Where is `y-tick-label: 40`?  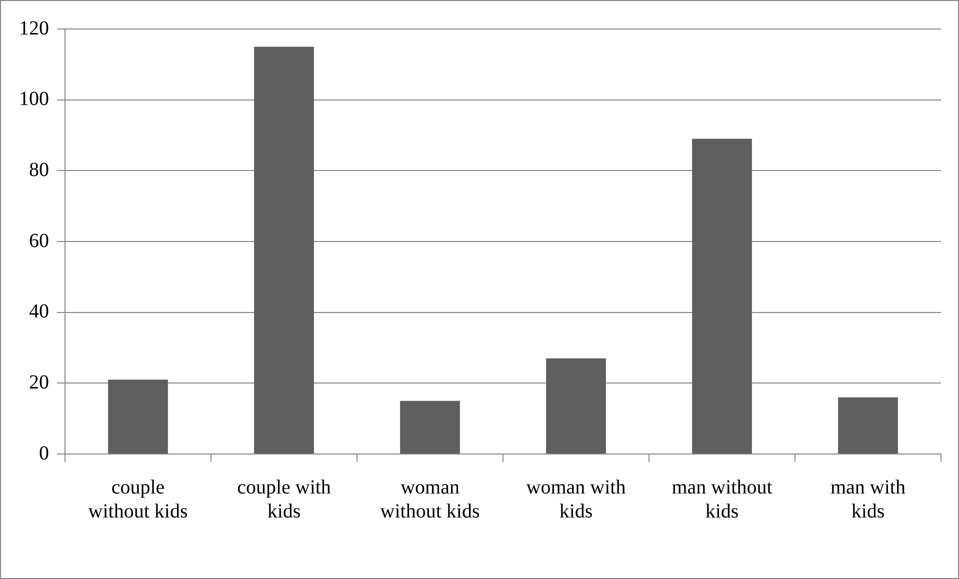
y-tick-label: 40 is located at coordinates (39, 311).